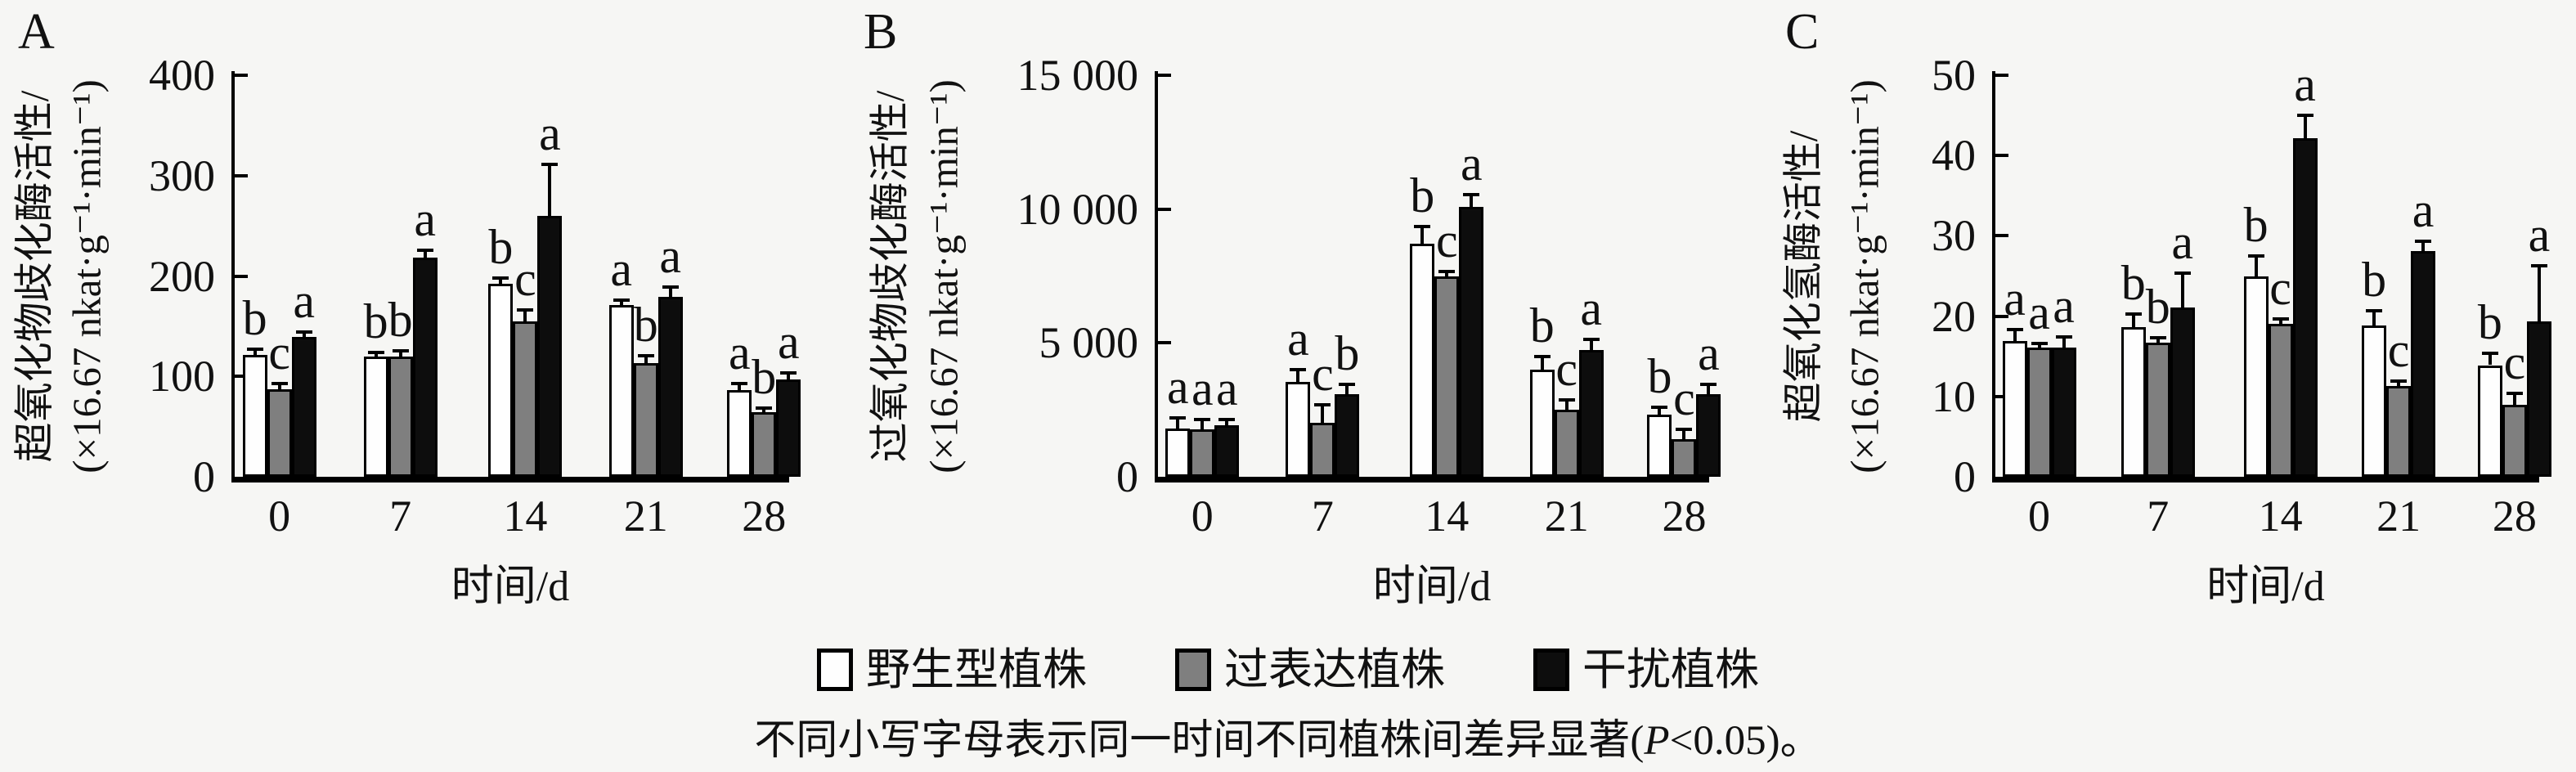  I want to click on legend-item-wild-type: 野生型植株, so click(952, 670).